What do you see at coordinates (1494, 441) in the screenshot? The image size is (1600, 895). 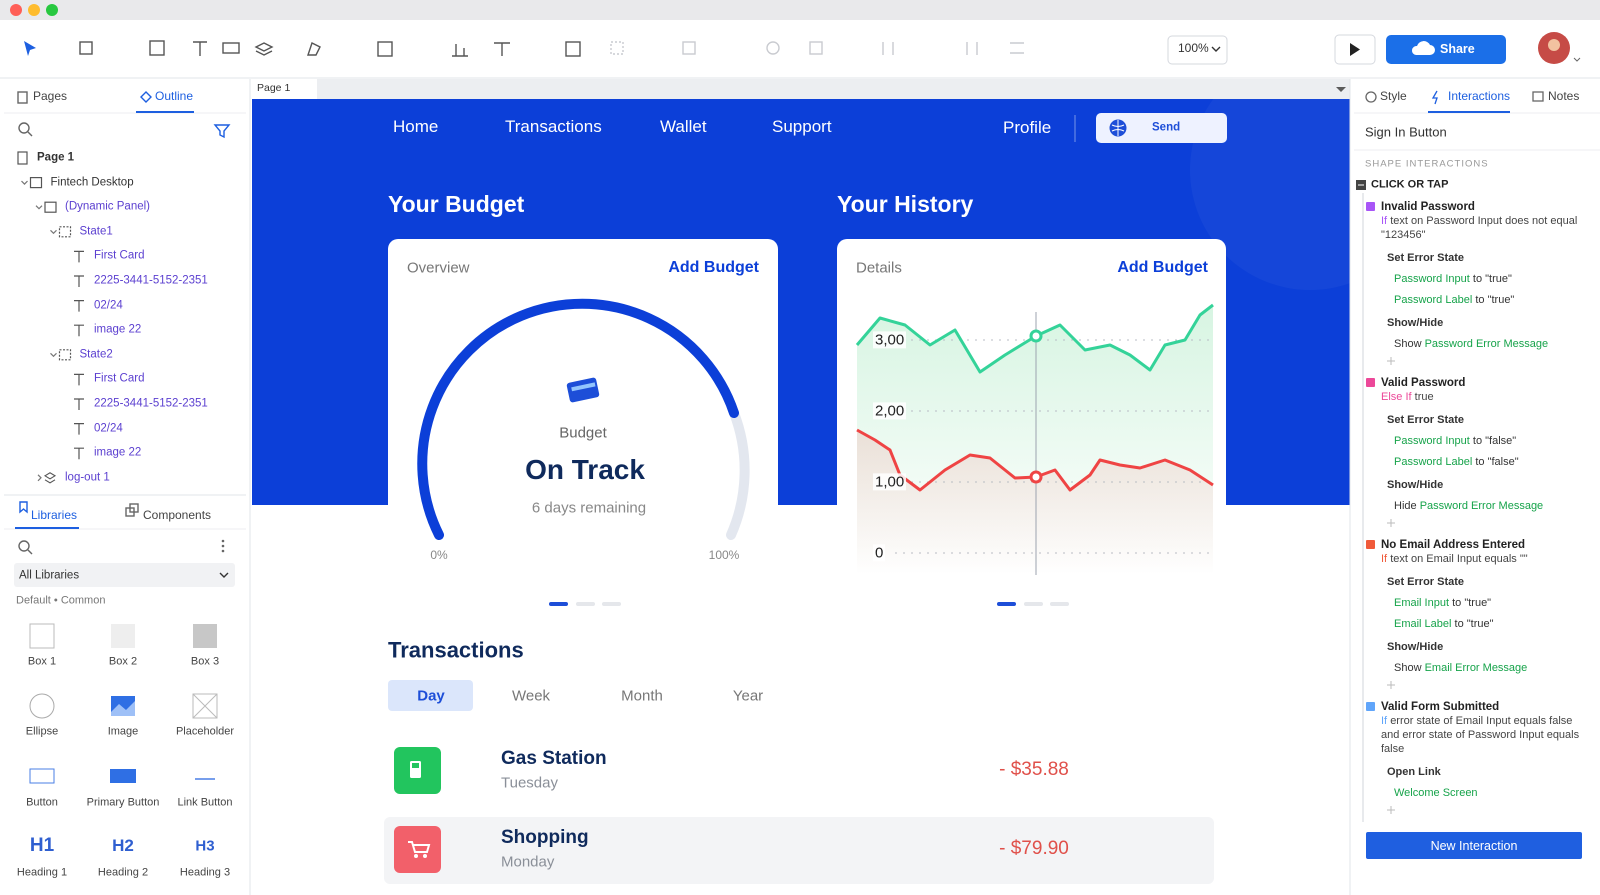 I see `action-value: to "false"` at bounding box center [1494, 441].